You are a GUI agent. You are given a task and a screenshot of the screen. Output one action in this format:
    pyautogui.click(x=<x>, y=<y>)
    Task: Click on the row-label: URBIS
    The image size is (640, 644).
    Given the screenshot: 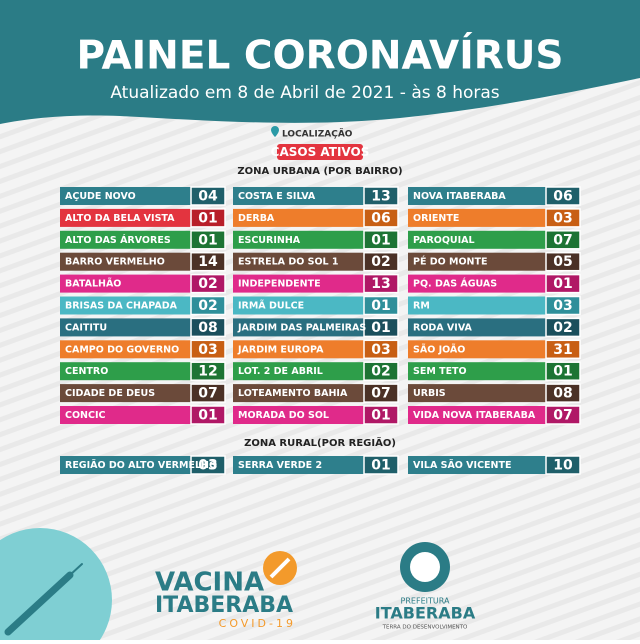 What is the action you would take?
    pyautogui.click(x=429, y=393)
    